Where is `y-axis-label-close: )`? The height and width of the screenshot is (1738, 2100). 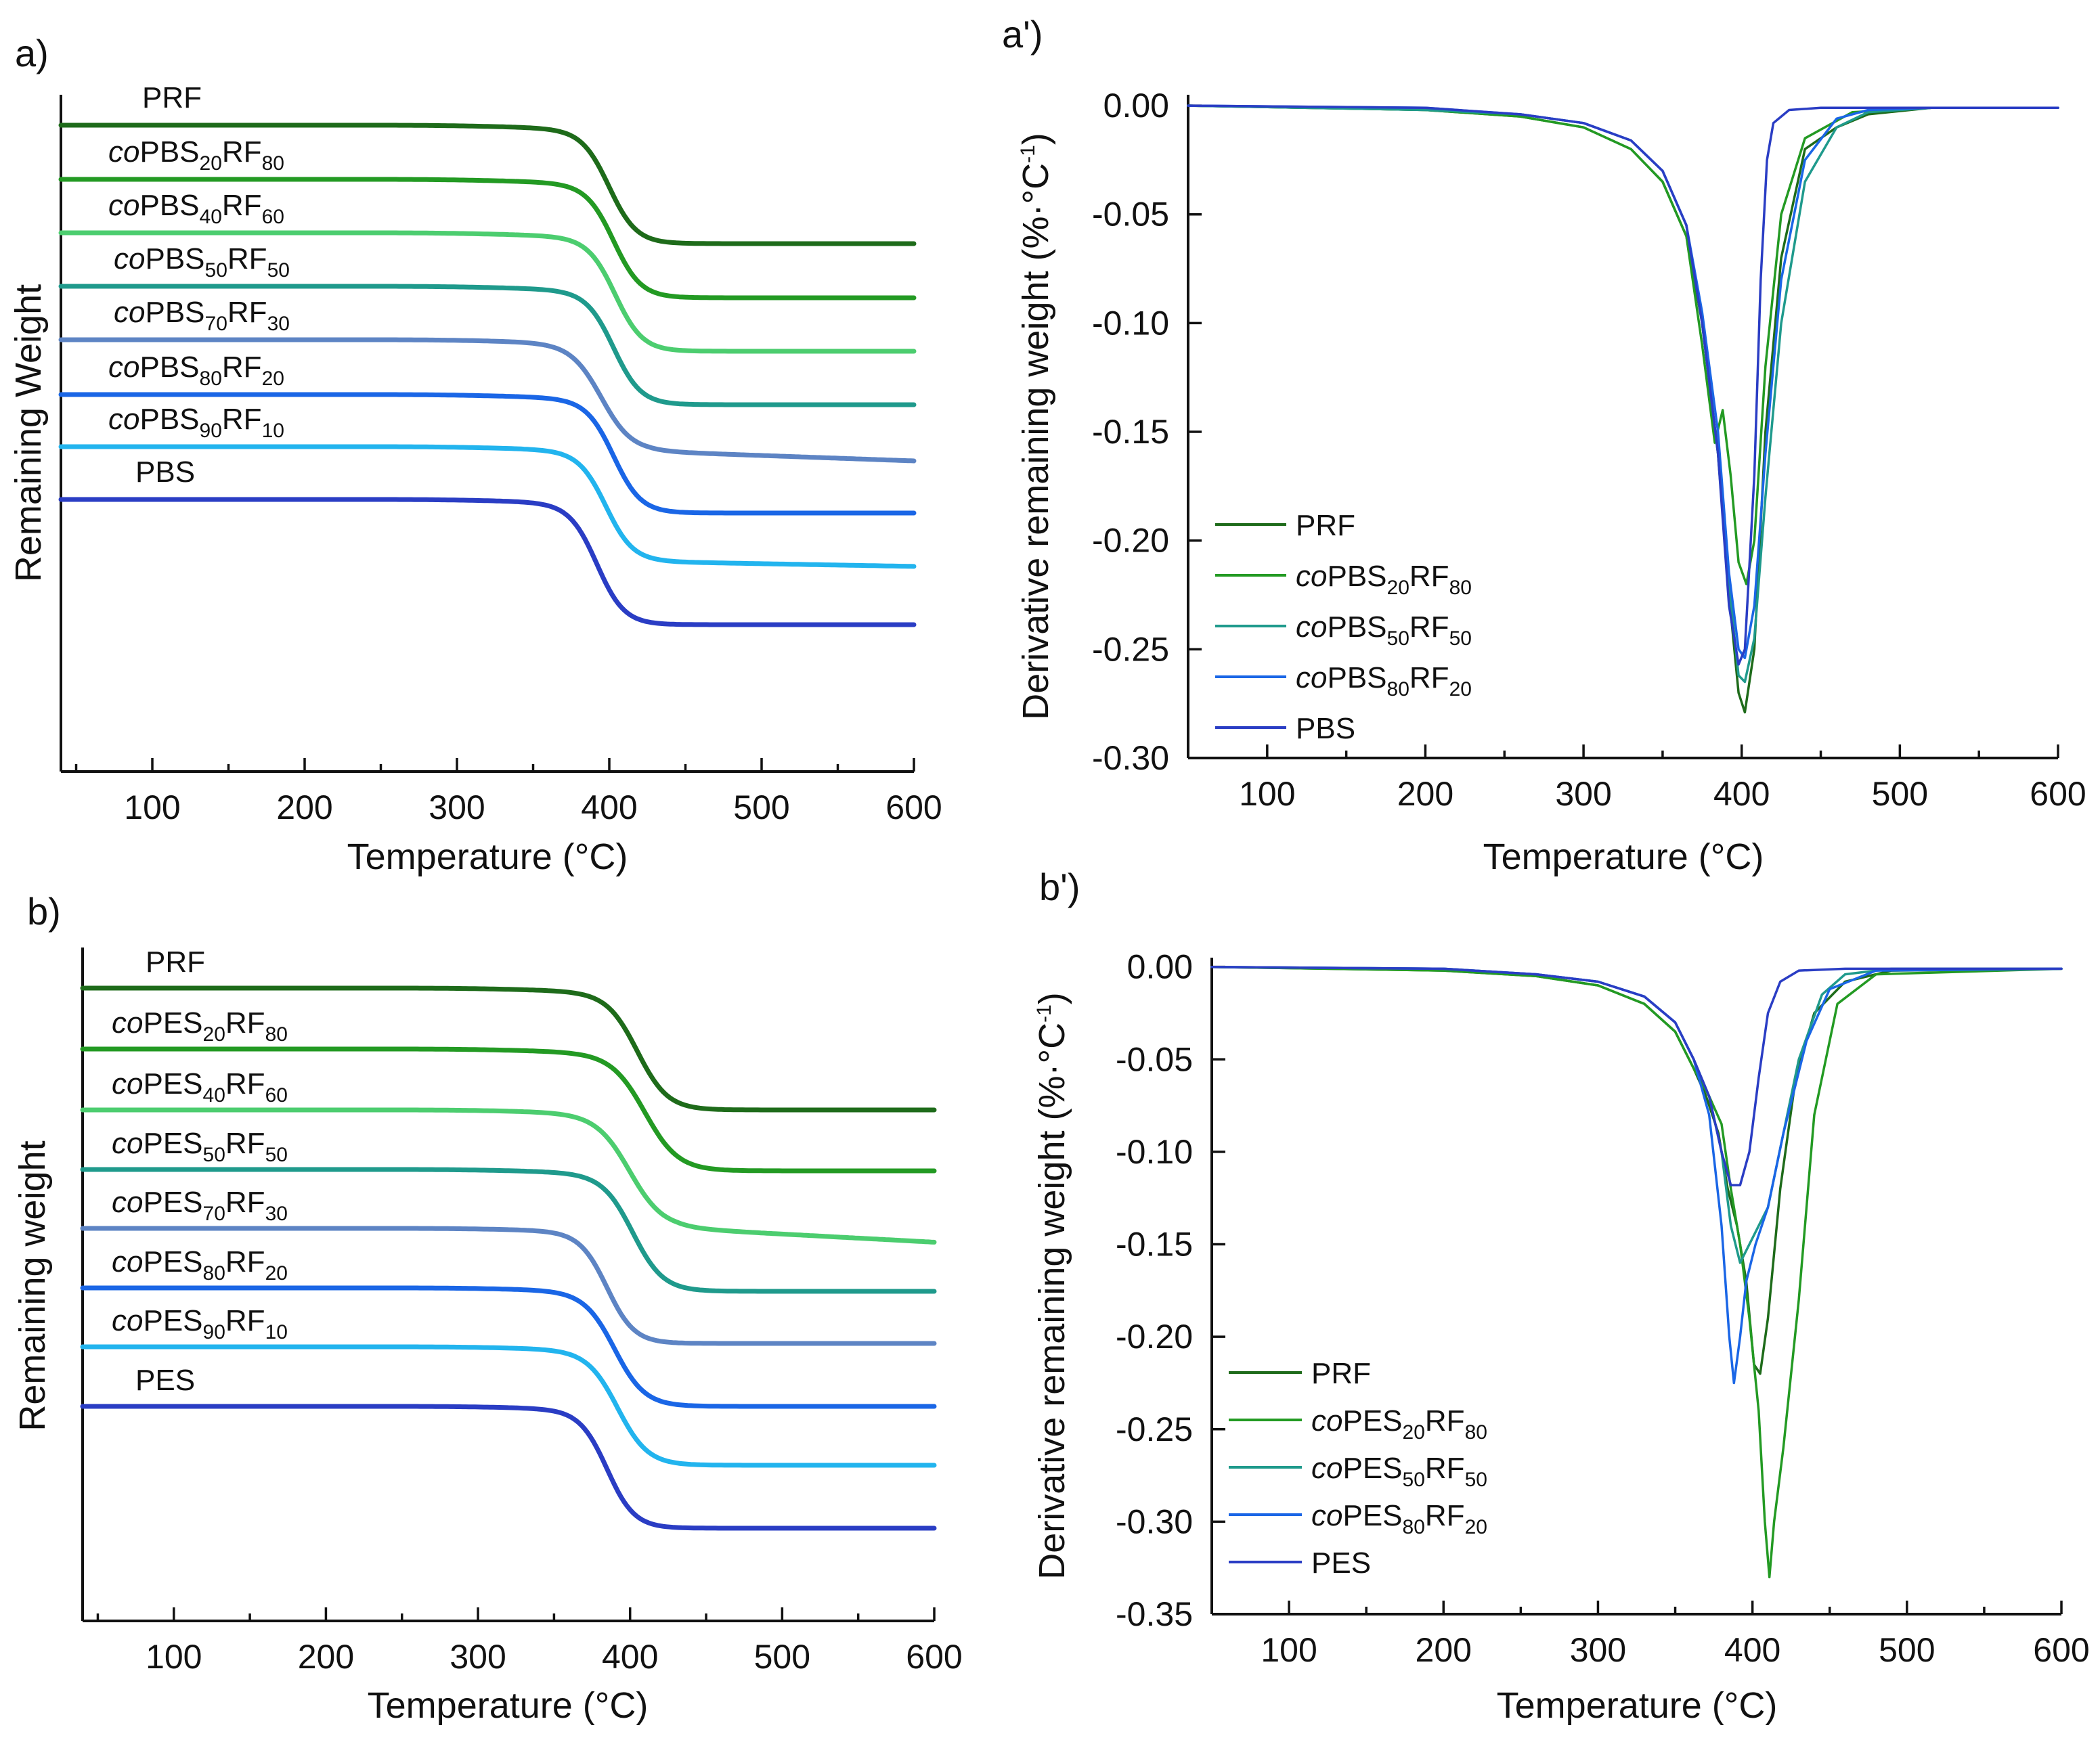 y-axis-label-close: ) is located at coordinates (1052, 998).